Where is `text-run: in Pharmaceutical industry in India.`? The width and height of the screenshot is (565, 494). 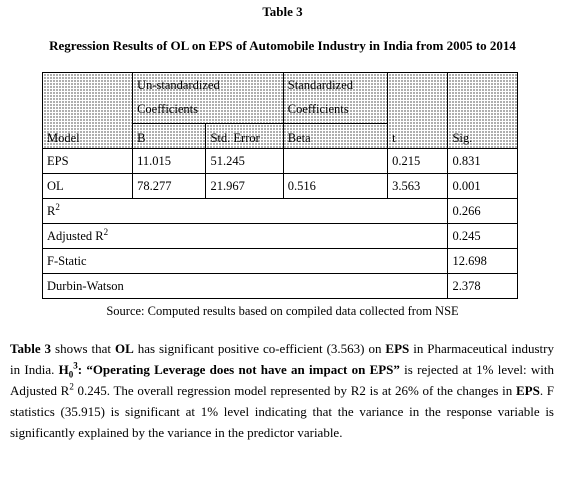 text-run: in Pharmaceutical industry in India. is located at coordinates (282, 359).